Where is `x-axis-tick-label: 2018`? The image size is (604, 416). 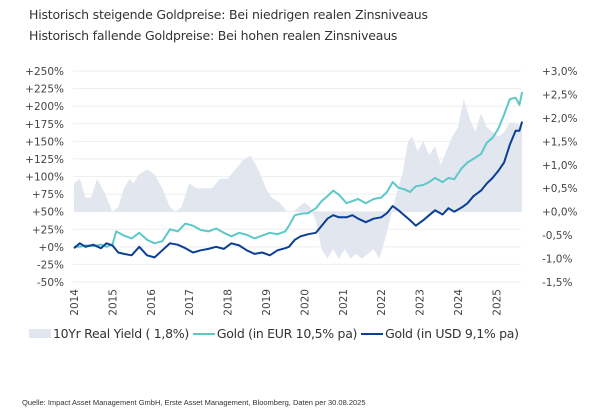 x-axis-tick-label: 2018 is located at coordinates (229, 302).